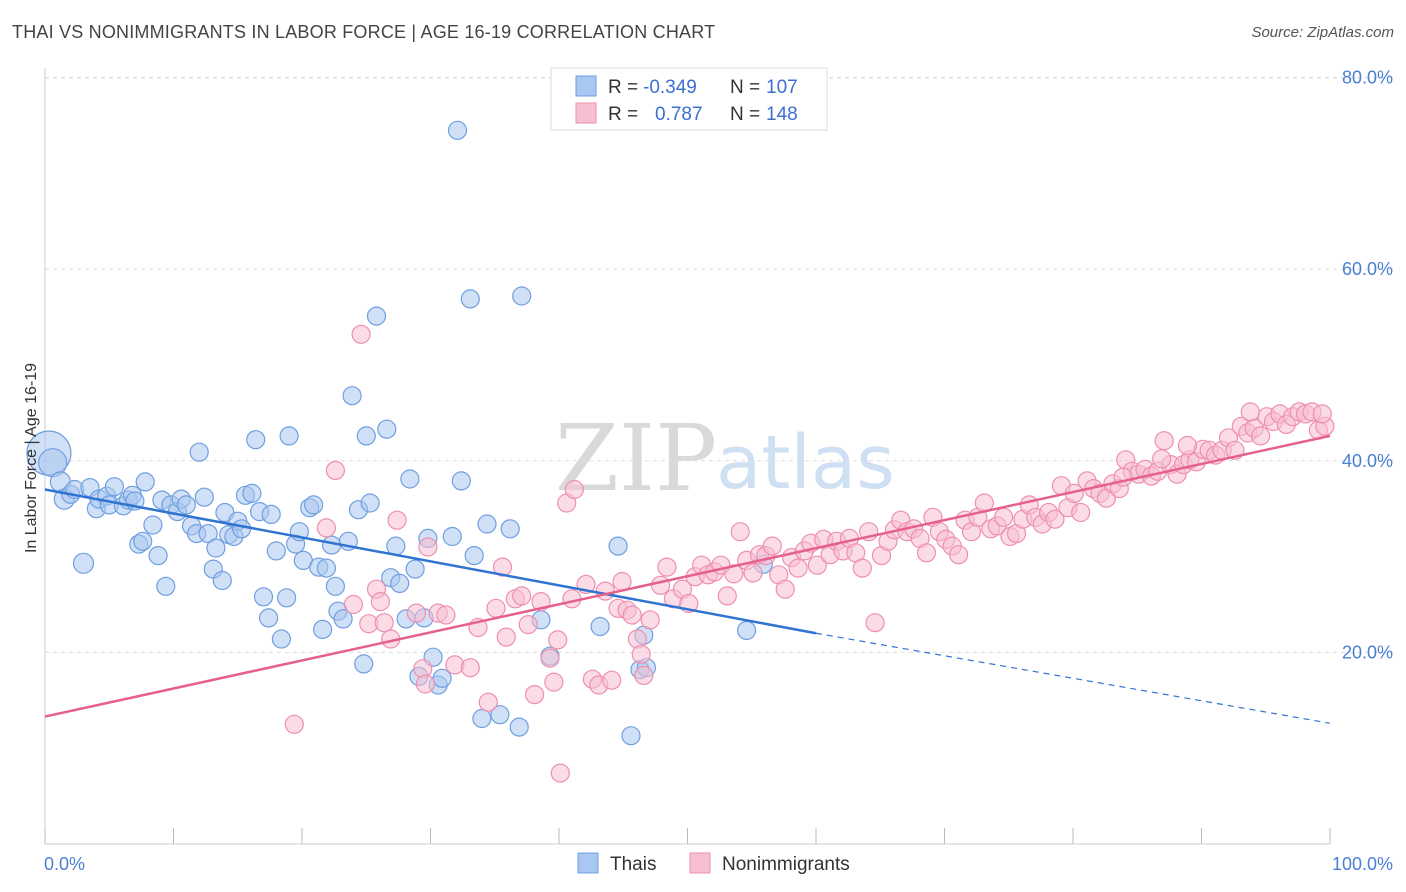 This screenshot has width=1406, height=892. I want to click on legend-n-value-nonimmigrants: 148, so click(782, 114).